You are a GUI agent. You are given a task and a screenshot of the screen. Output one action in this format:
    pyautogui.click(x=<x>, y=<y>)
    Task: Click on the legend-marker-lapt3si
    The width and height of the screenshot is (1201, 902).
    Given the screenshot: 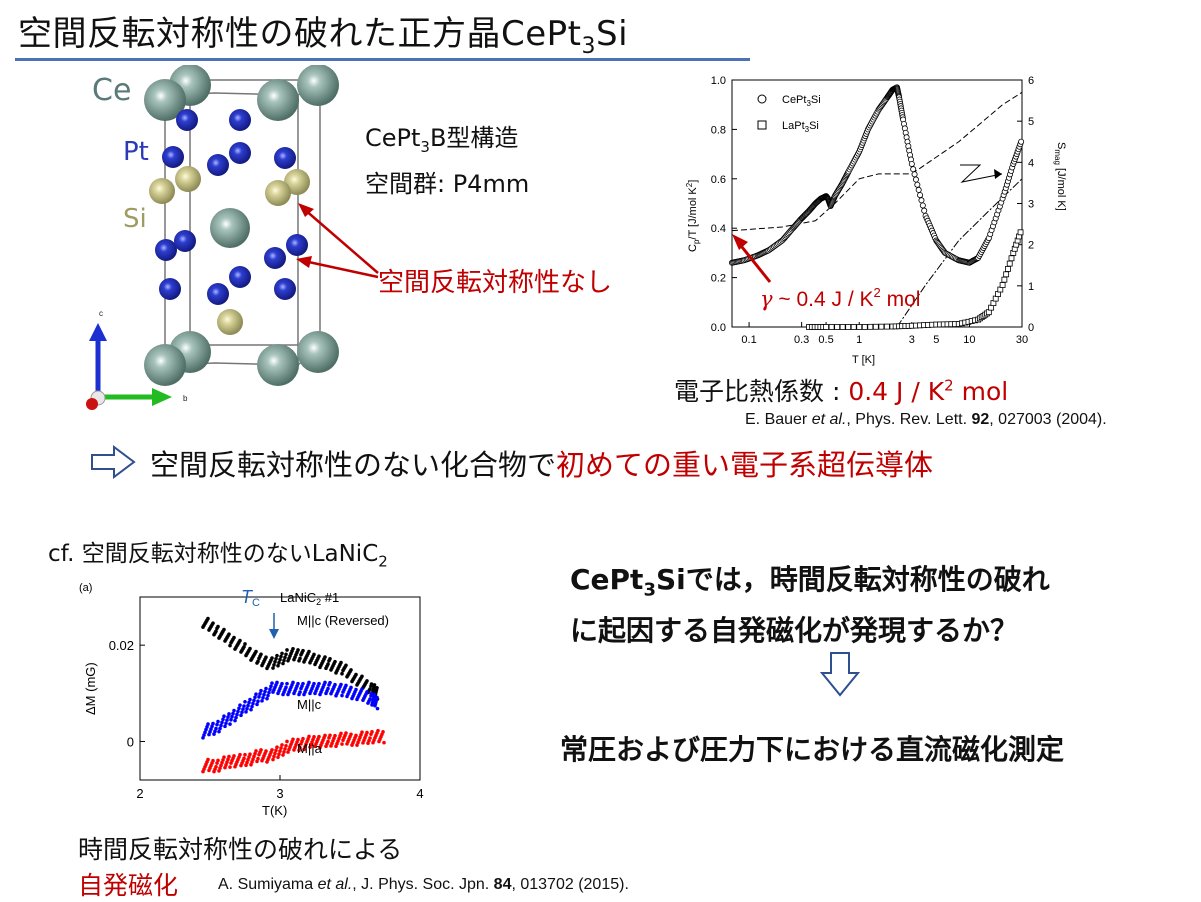 What is the action you would take?
    pyautogui.click(x=762, y=125)
    